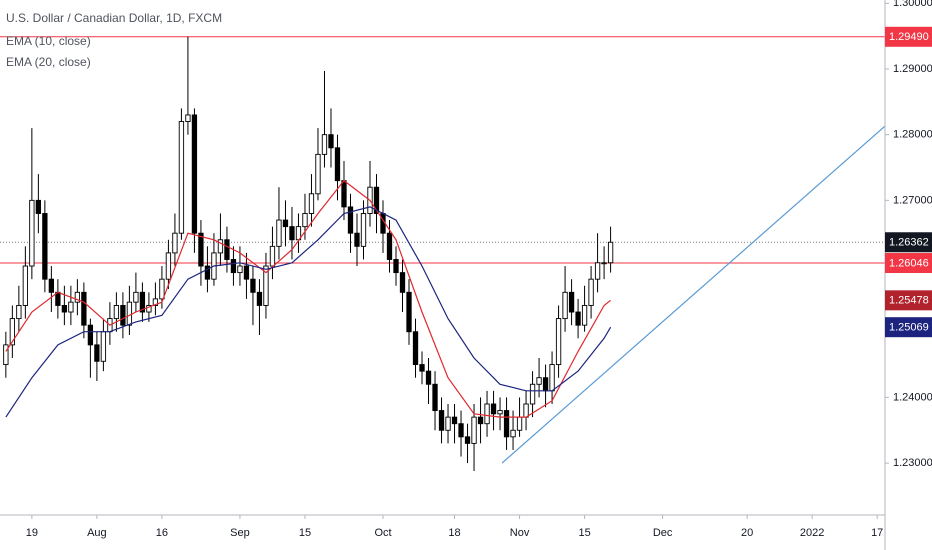 The height and width of the screenshot is (550, 932). What do you see at coordinates (877, 533) in the screenshot?
I see `x-tick-label: 17` at bounding box center [877, 533].